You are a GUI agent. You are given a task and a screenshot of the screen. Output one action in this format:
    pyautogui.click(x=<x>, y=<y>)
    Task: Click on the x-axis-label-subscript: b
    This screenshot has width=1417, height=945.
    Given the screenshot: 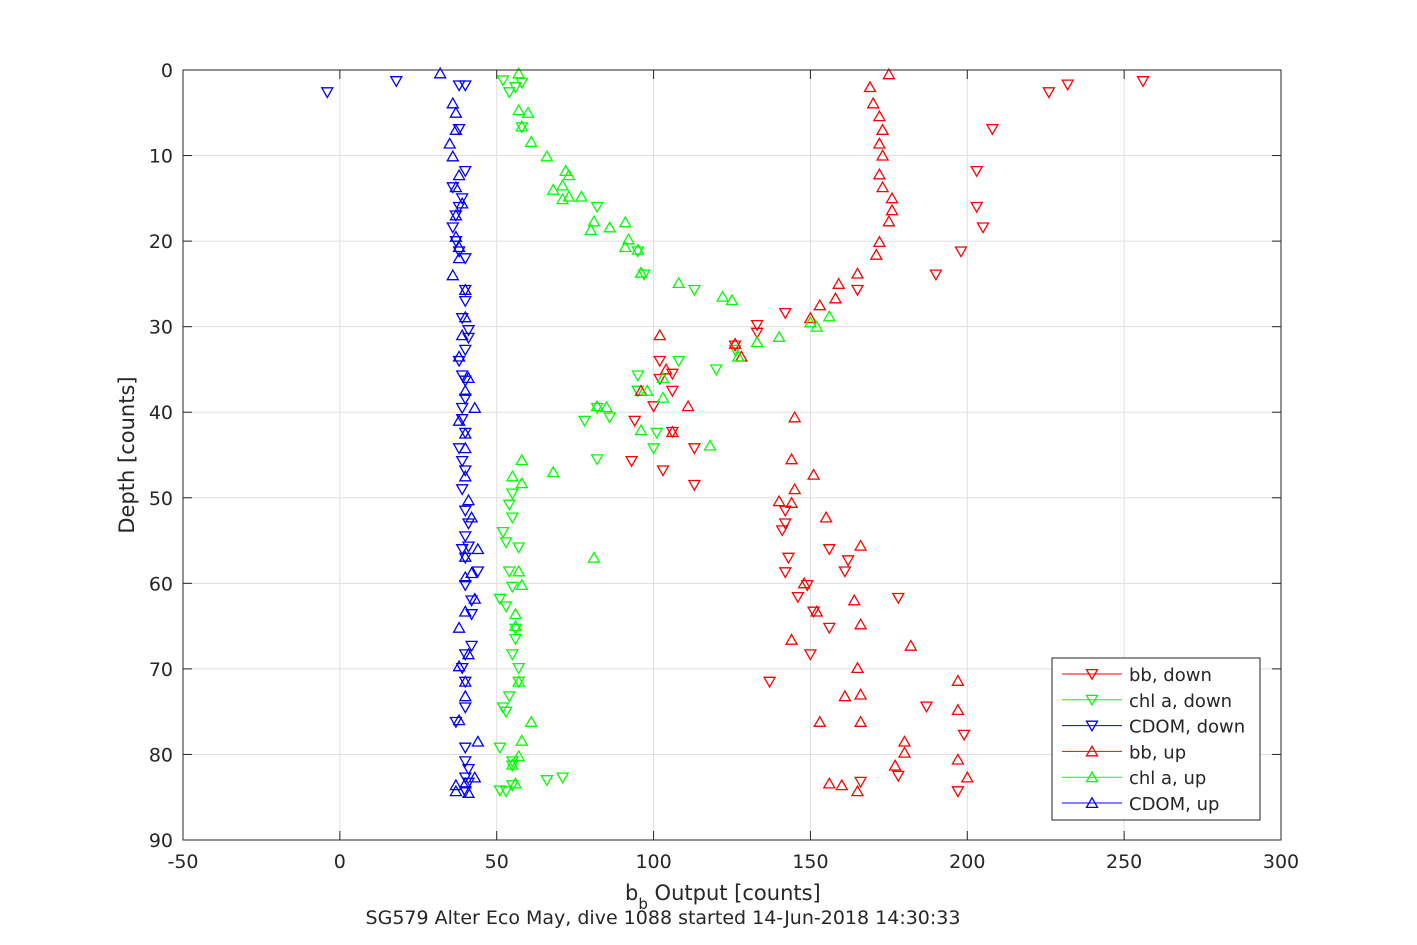 What is the action you would take?
    pyautogui.click(x=643, y=904)
    